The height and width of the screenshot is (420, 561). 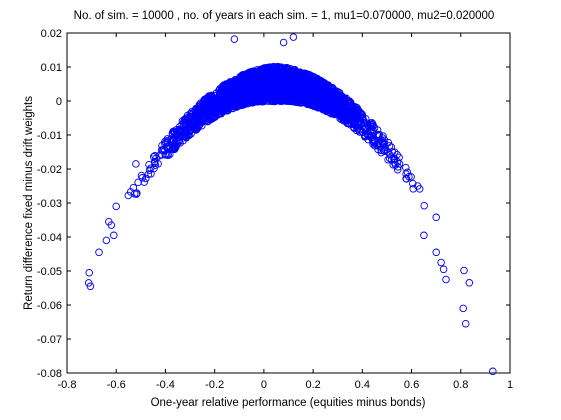 What do you see at coordinates (264, 385) in the screenshot?
I see `x-tick-label: 0` at bounding box center [264, 385].